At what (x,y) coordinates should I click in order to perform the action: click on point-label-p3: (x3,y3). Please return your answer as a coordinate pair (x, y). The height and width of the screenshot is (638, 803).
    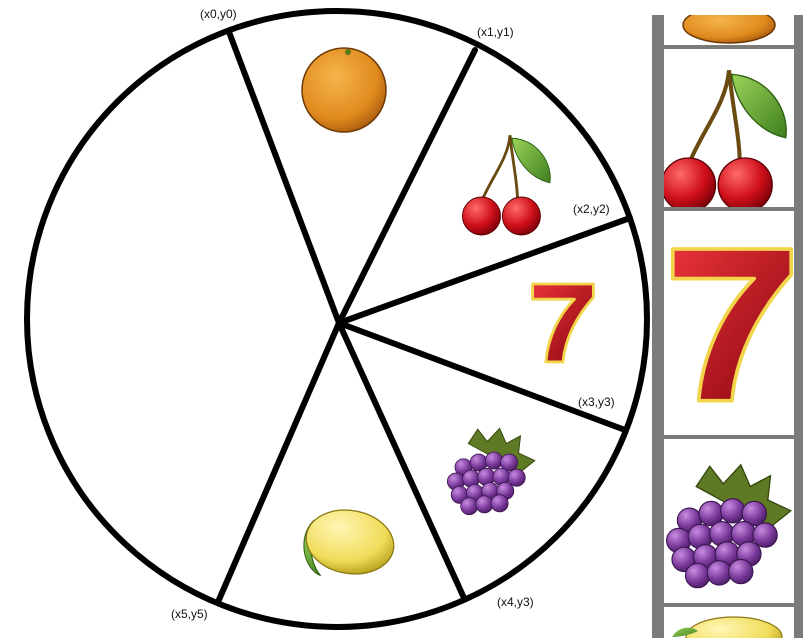
    Looking at the image, I should click on (596, 402).